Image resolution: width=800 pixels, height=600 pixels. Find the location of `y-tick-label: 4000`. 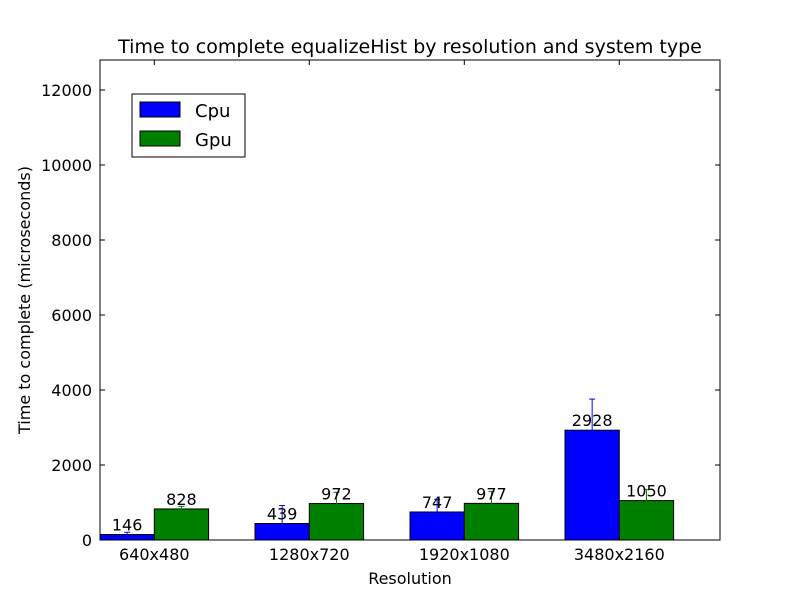

y-tick-label: 4000 is located at coordinates (71, 390).